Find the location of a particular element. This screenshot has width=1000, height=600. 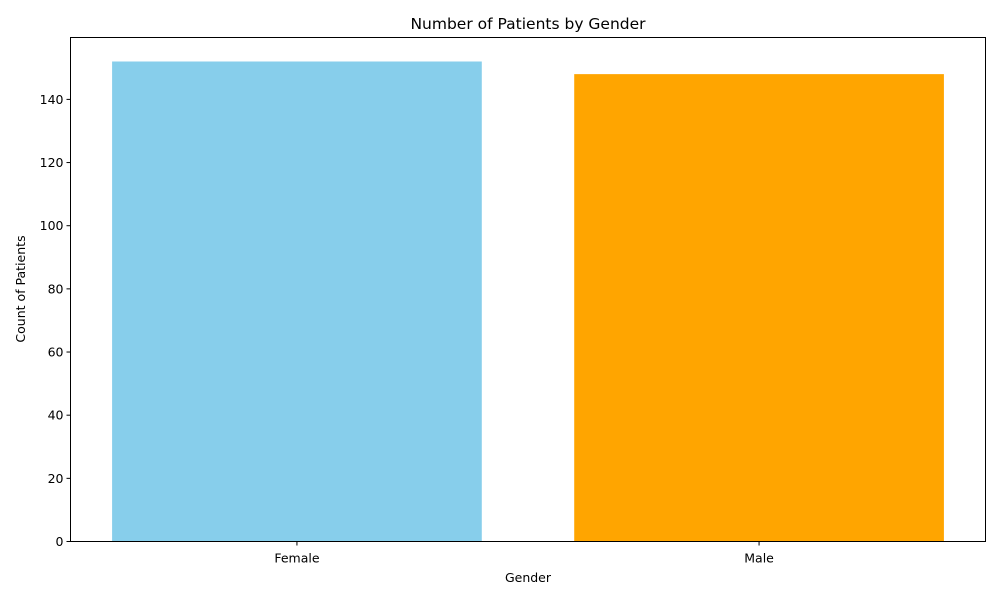

y-axis-label: Count of Patients is located at coordinates (20, 288).